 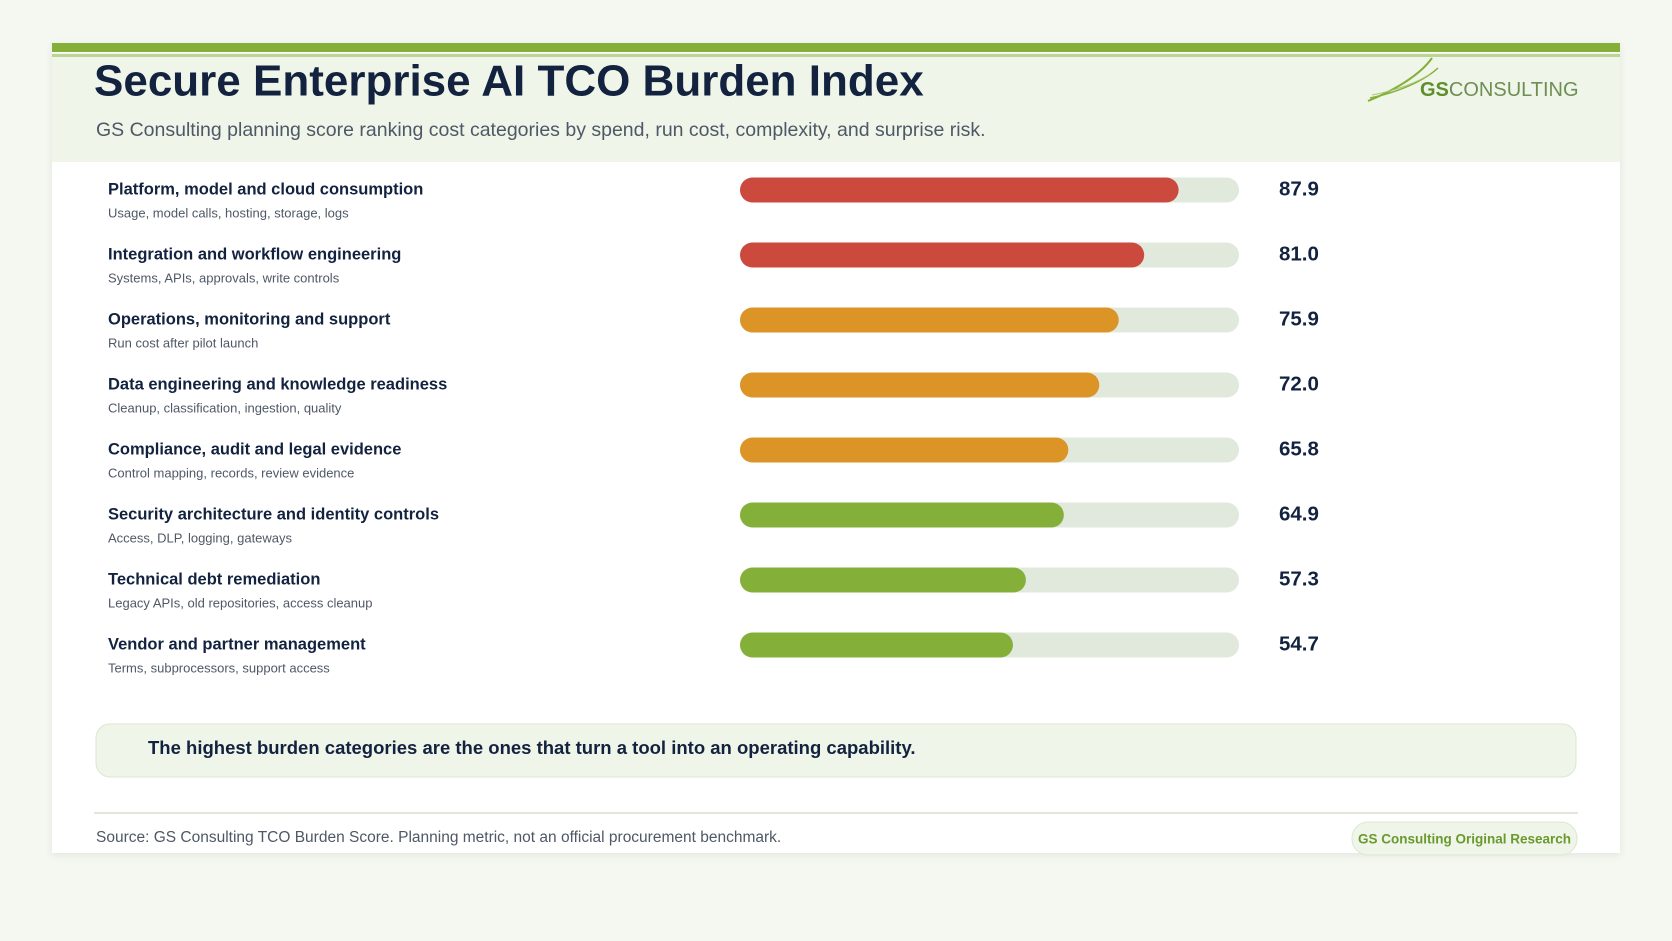 What do you see at coordinates (277, 384) in the screenshot?
I see `category-label: Data engineering and knowledge readiness` at bounding box center [277, 384].